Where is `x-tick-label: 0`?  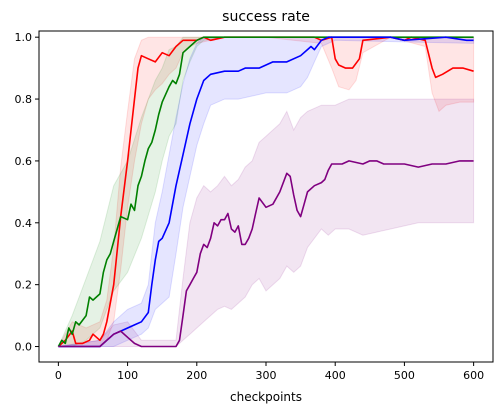
x-tick-label: 0 is located at coordinates (58, 375).